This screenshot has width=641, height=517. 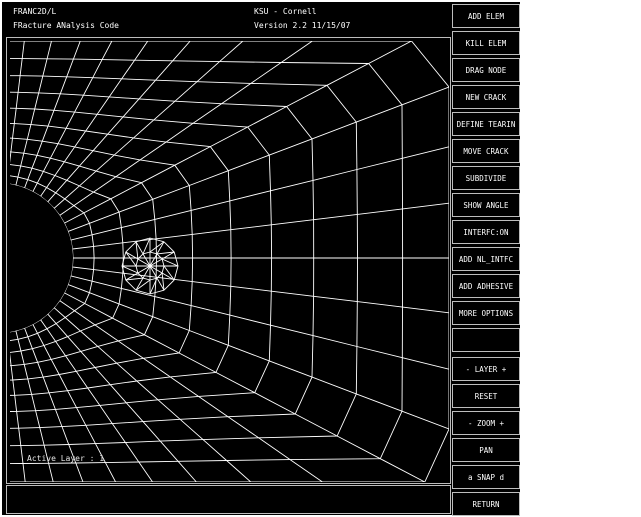 I want to click on blank-button, so click(x=486, y=340).